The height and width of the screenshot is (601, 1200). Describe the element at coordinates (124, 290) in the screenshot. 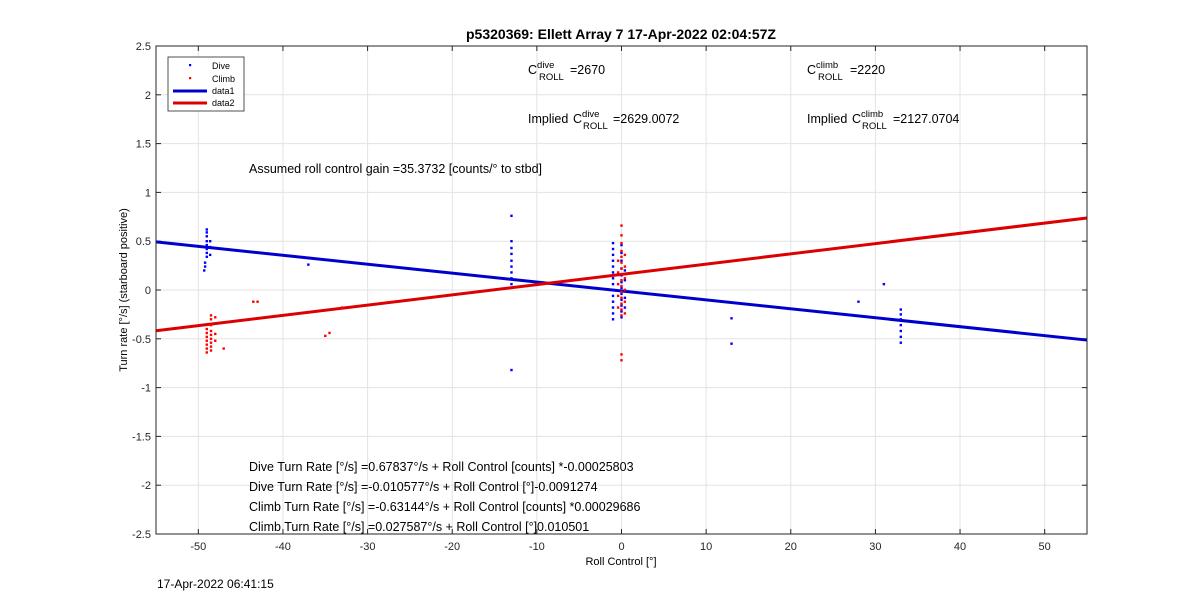

I see `y-axis-label: Turn rate [°/s] (starboard positive)` at that location.